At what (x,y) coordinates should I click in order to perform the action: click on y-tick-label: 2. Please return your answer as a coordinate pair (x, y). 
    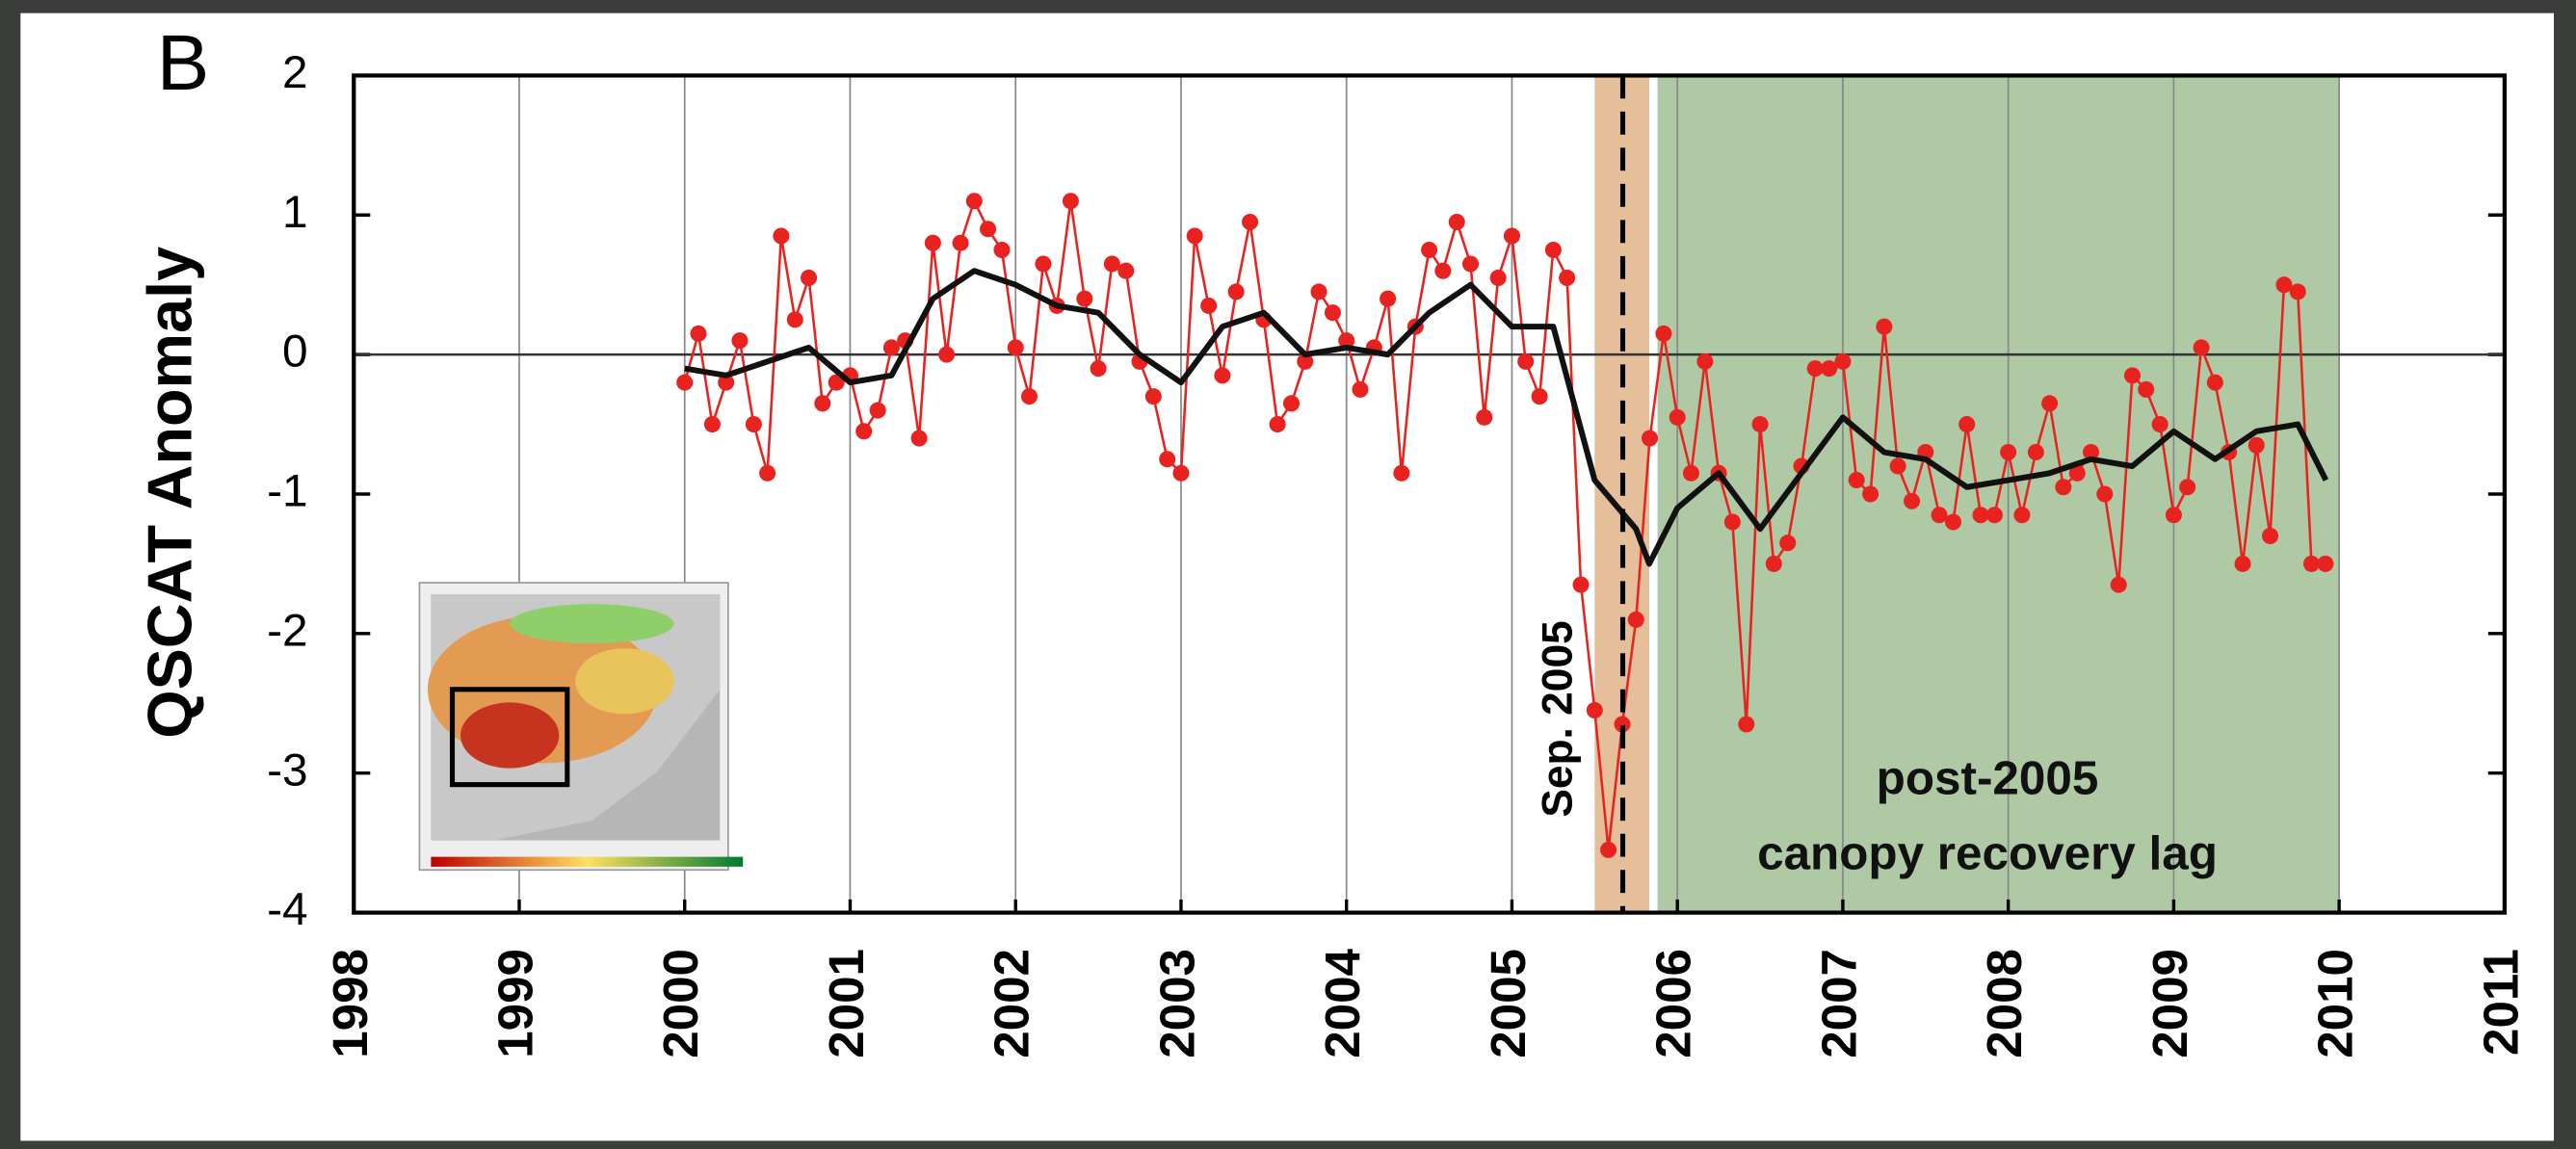
    Looking at the image, I should click on (295, 72).